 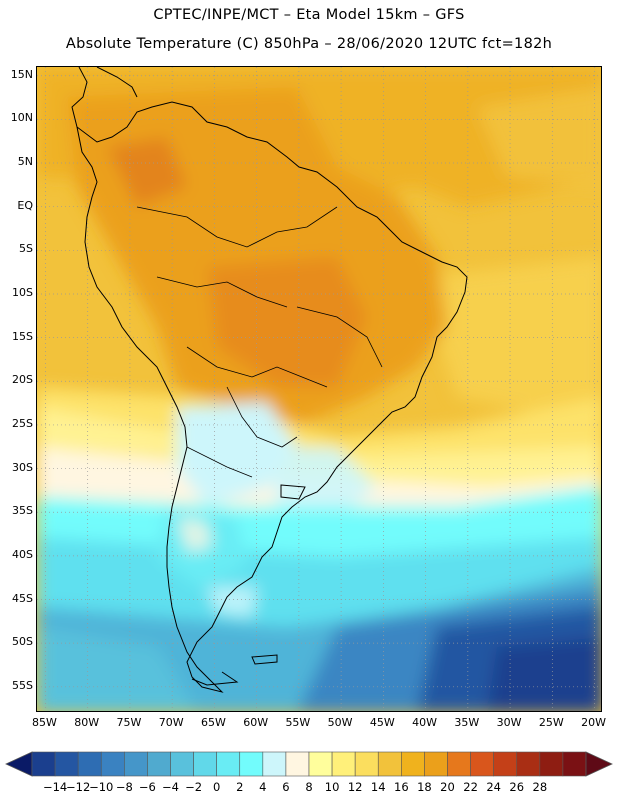 I want to click on latitude-tick-label: 15S, so click(x=22, y=336).